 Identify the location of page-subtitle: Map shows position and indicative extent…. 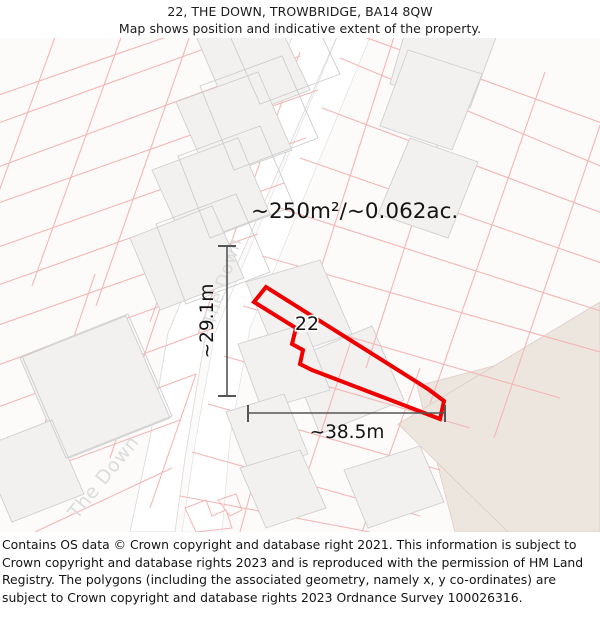
(300, 28).